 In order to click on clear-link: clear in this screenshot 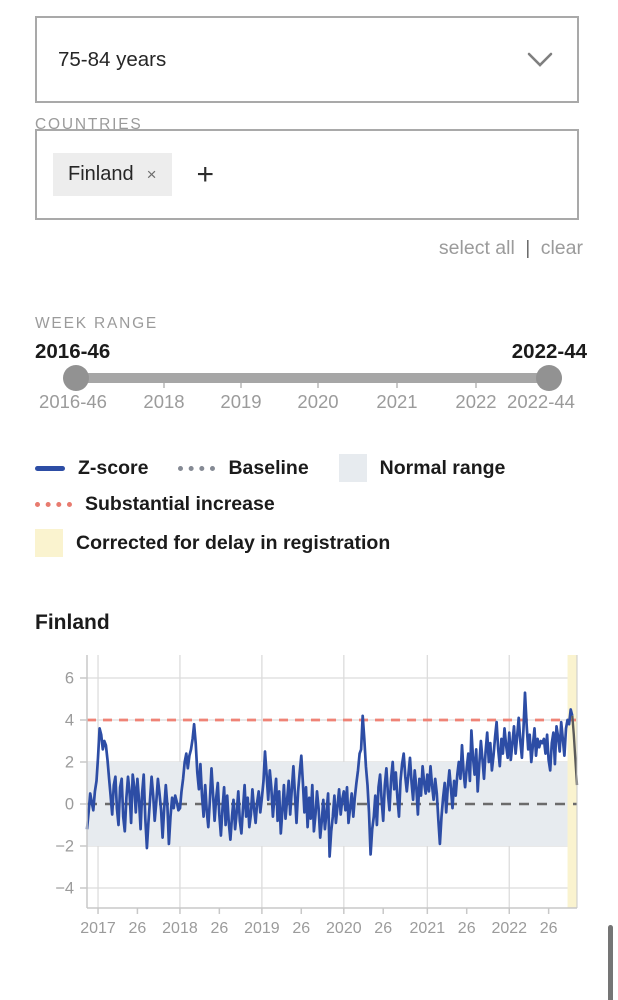, I will do `click(561, 248)`.